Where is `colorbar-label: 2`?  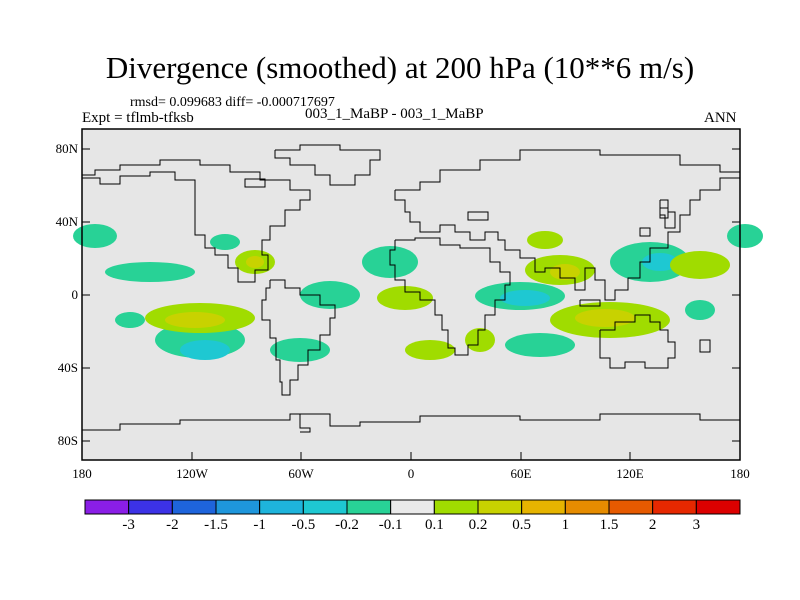
colorbar-label: 2 is located at coordinates (652, 525).